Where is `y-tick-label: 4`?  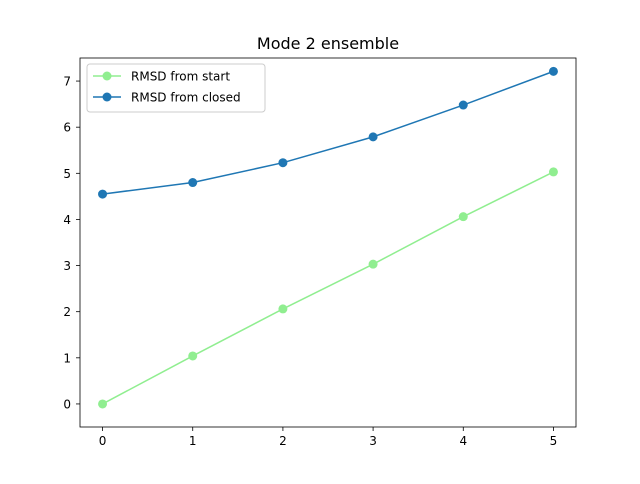
y-tick-label: 4 is located at coordinates (67, 220).